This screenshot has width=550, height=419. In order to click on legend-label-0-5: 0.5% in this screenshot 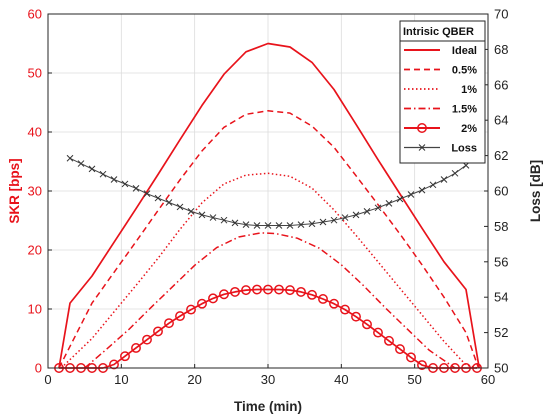, I will do `click(464, 71)`.